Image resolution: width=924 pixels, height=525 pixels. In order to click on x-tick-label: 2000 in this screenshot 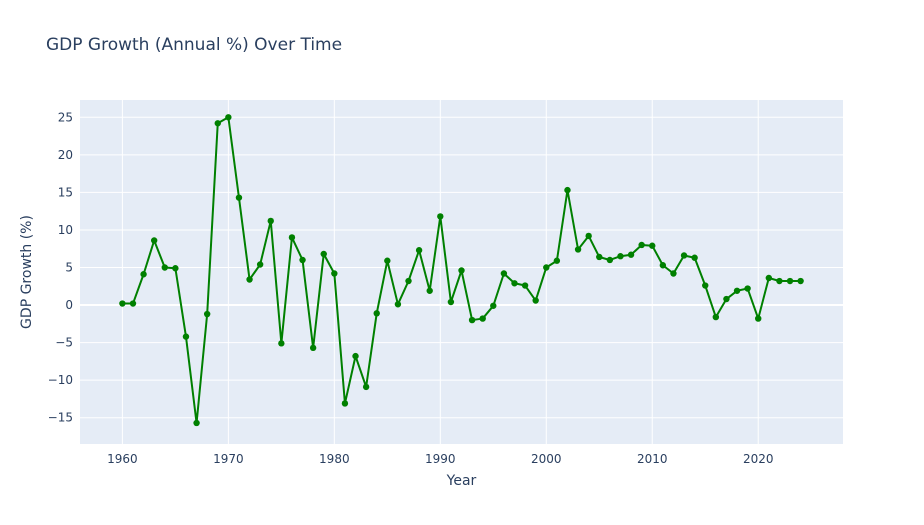, I will do `click(546, 459)`.